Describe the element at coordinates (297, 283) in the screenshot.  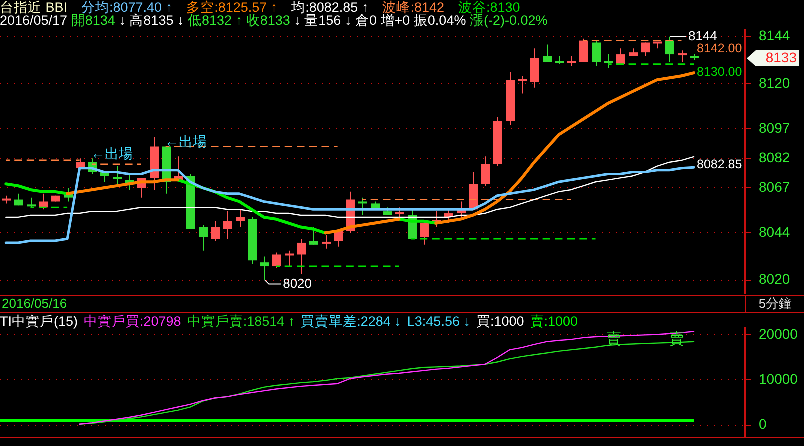
I see `annotation: 8020` at that location.